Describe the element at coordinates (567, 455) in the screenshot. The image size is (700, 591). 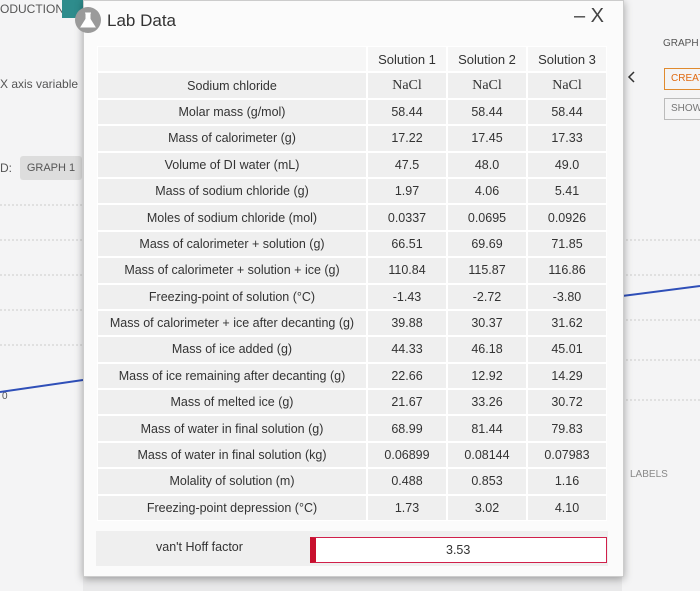
I see `cell-value: 0.07983` at that location.